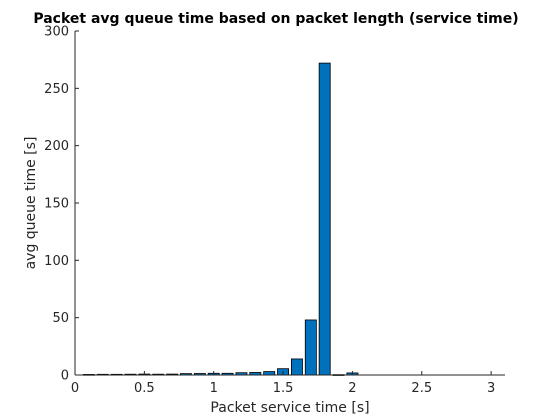 The width and height of the screenshot is (560, 420). What do you see at coordinates (144, 388) in the screenshot?
I see `x-tick-label: 0.5` at bounding box center [144, 388].